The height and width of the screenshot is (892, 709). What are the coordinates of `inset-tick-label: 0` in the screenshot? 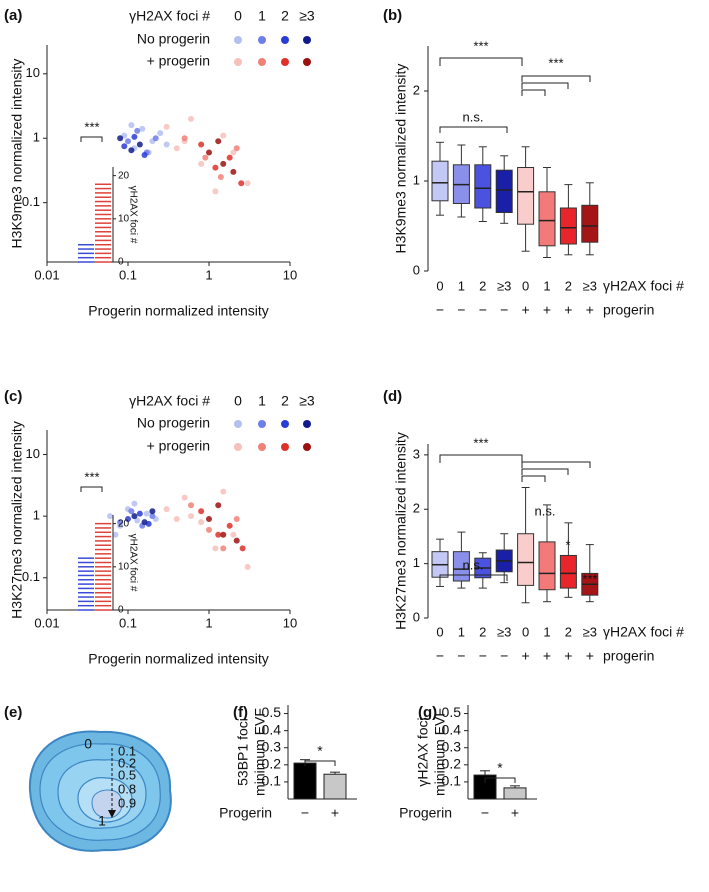 It's located at (121, 262).